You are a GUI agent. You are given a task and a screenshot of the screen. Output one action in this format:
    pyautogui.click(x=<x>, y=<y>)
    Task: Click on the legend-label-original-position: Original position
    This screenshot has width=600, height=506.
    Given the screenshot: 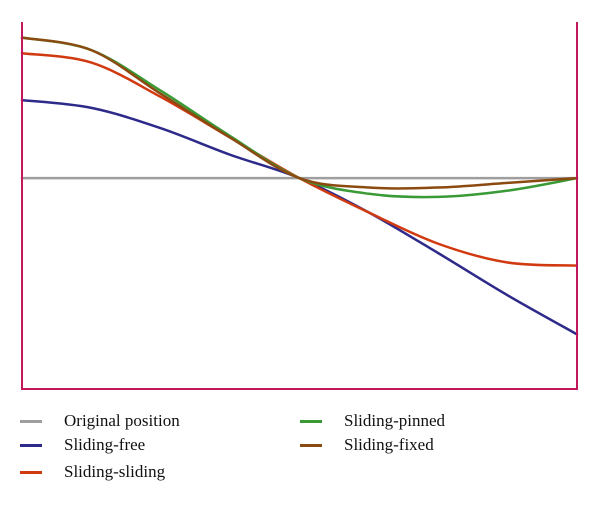 What is the action you would take?
    pyautogui.click(x=122, y=420)
    